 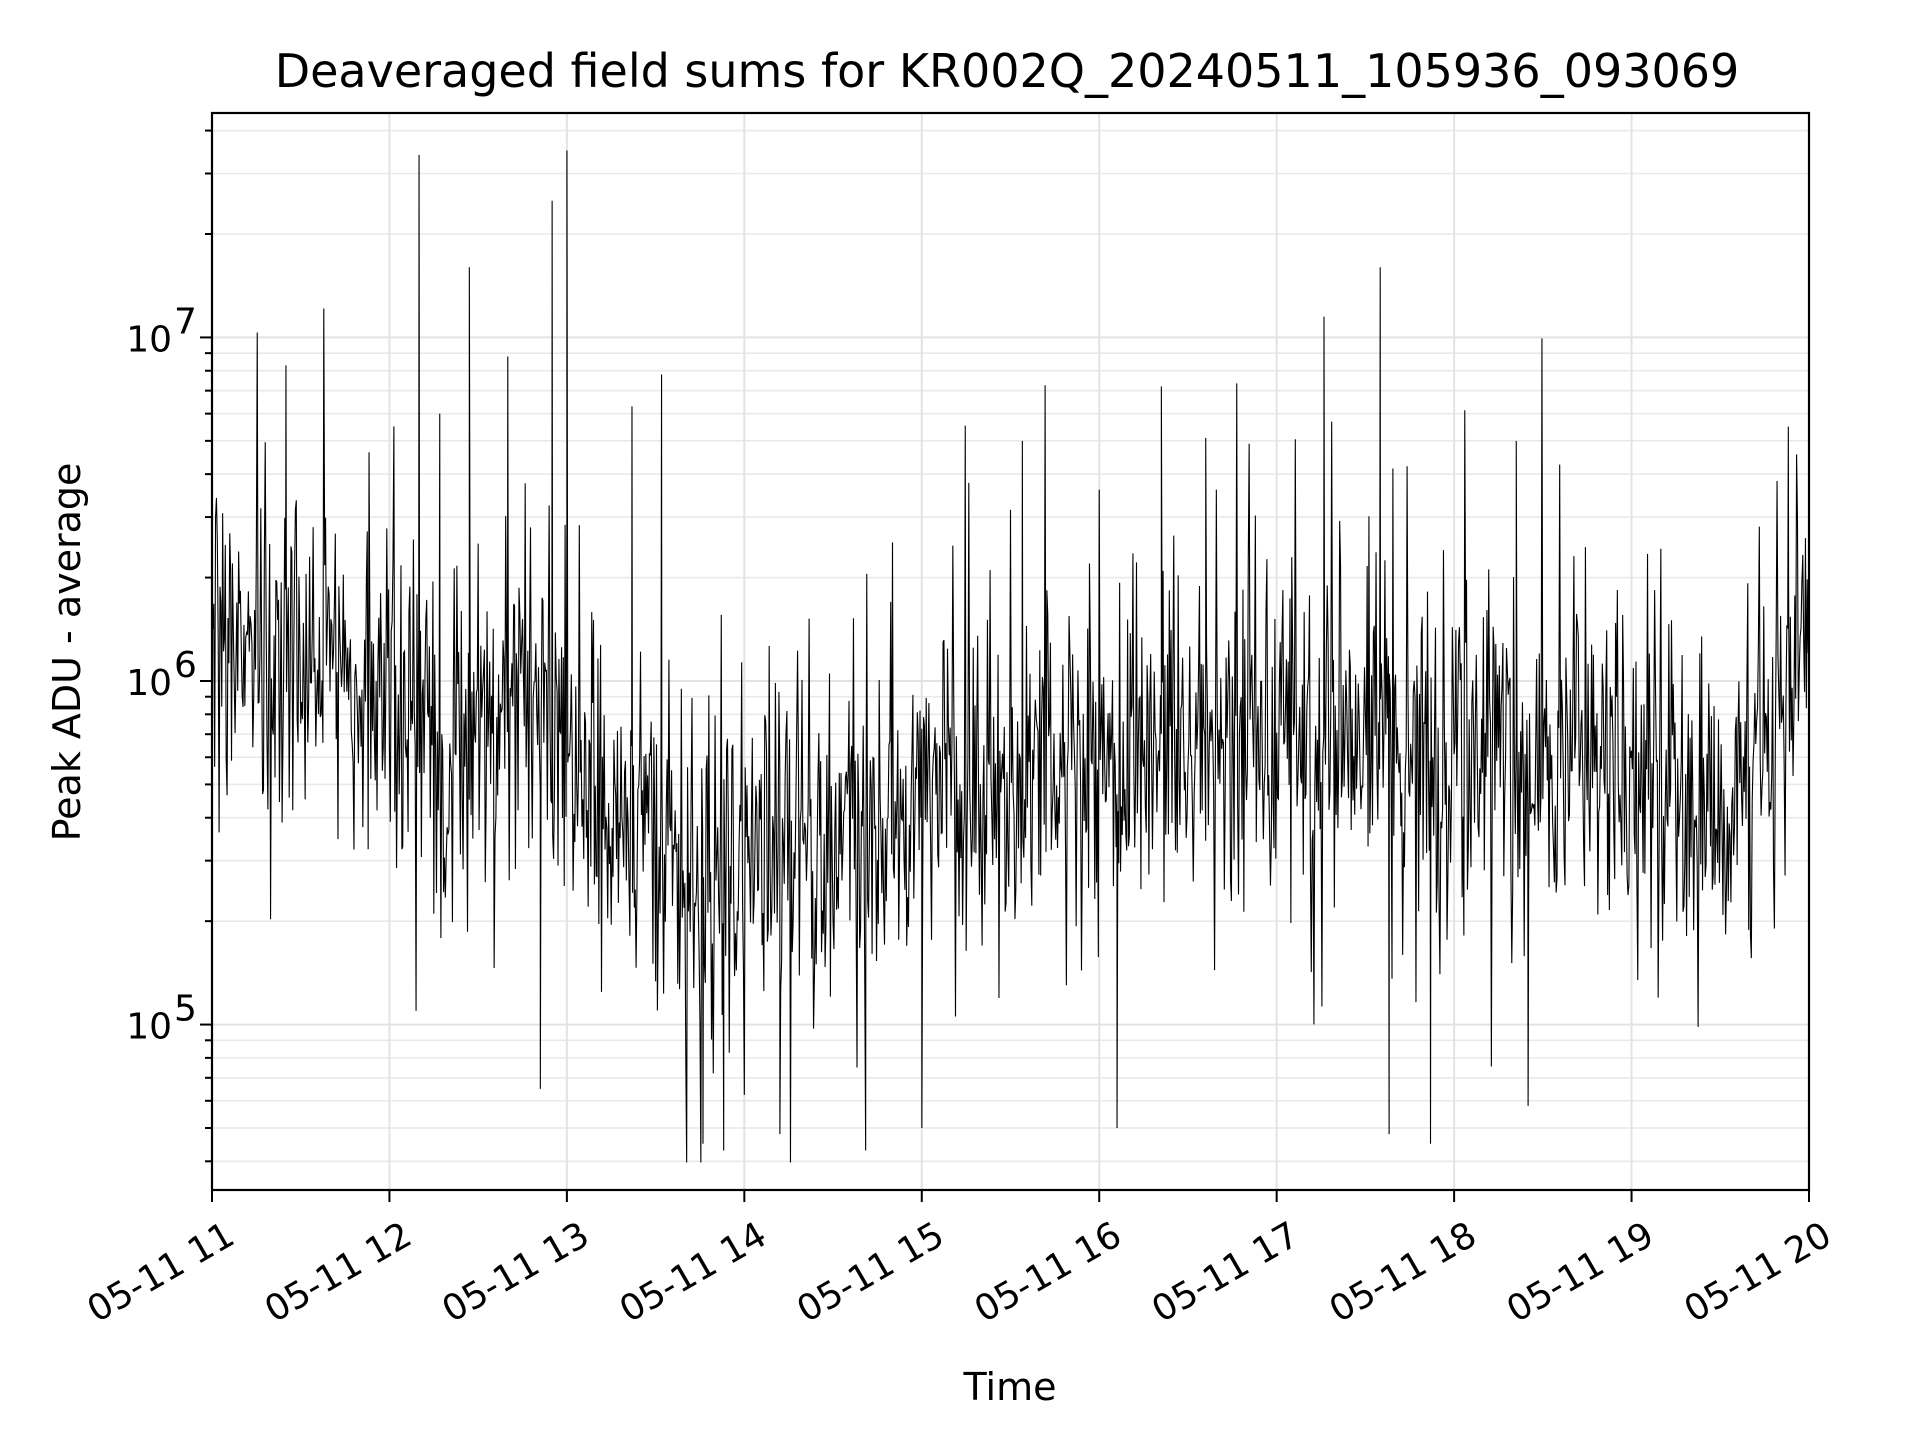 I want to click on x-tick-label: 05-11 15, so click(x=870, y=1272).